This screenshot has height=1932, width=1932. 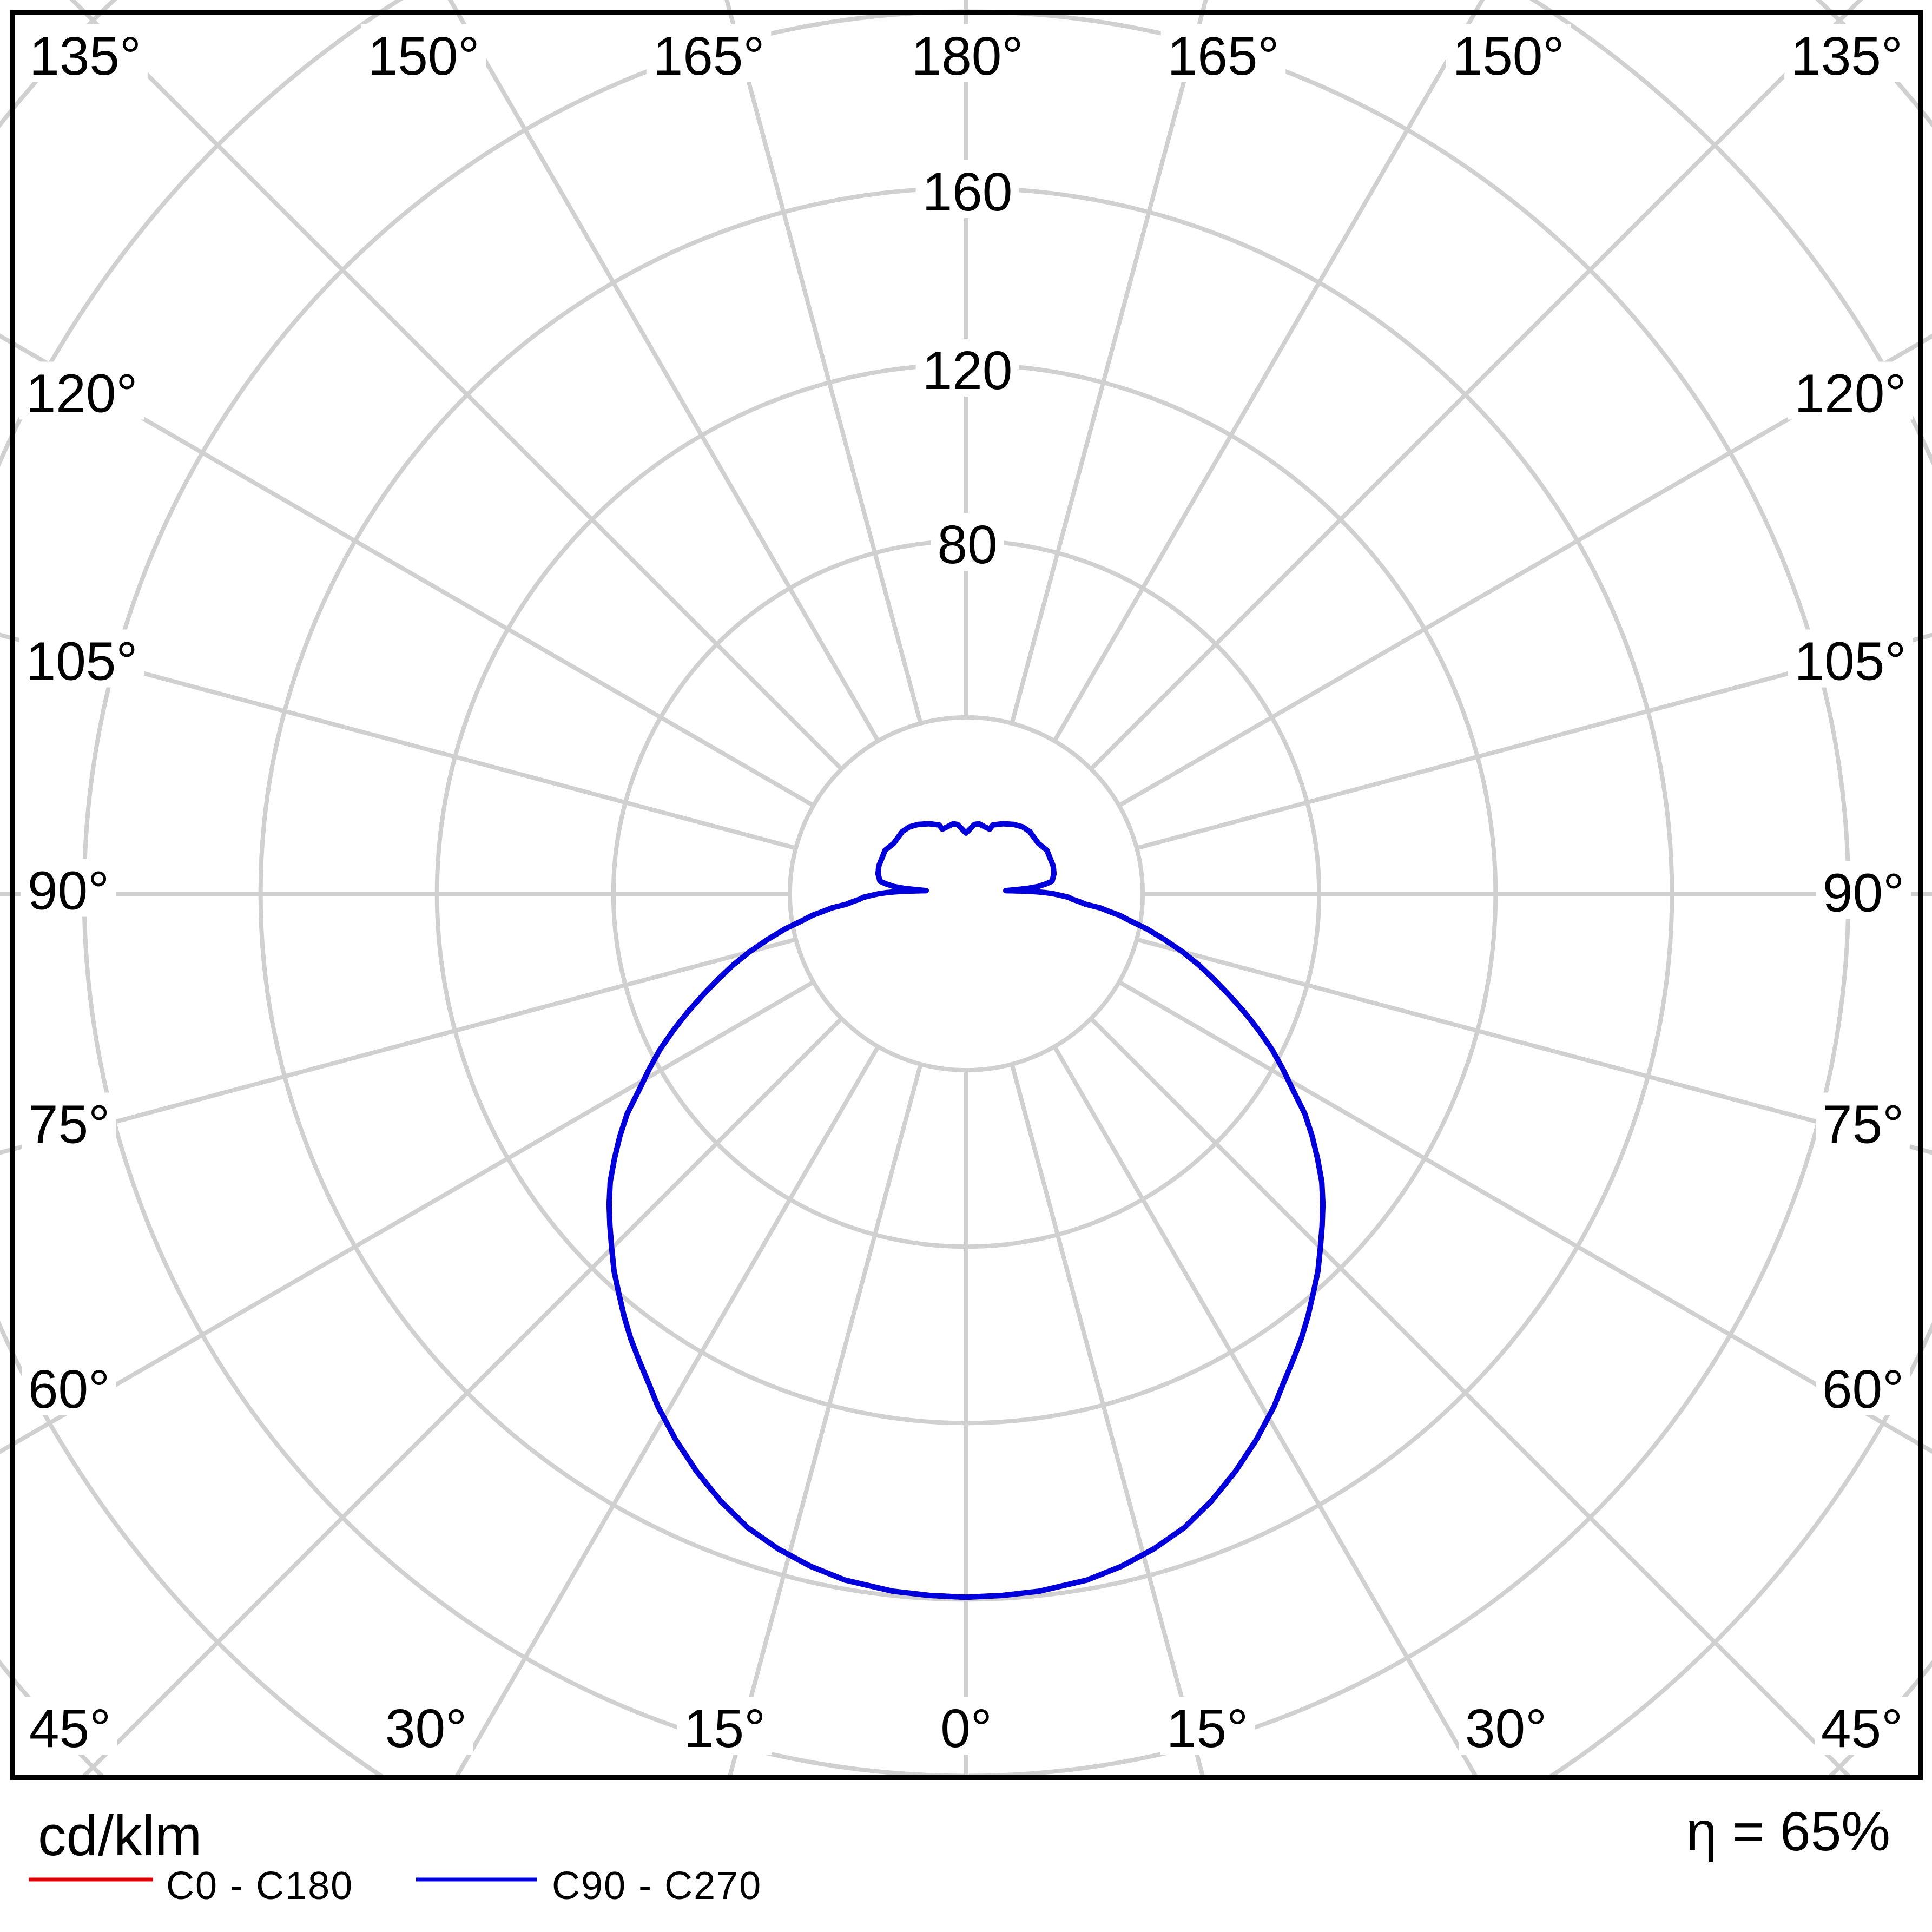 I want to click on svg-text: C90 - C270, so click(x=657, y=1886).